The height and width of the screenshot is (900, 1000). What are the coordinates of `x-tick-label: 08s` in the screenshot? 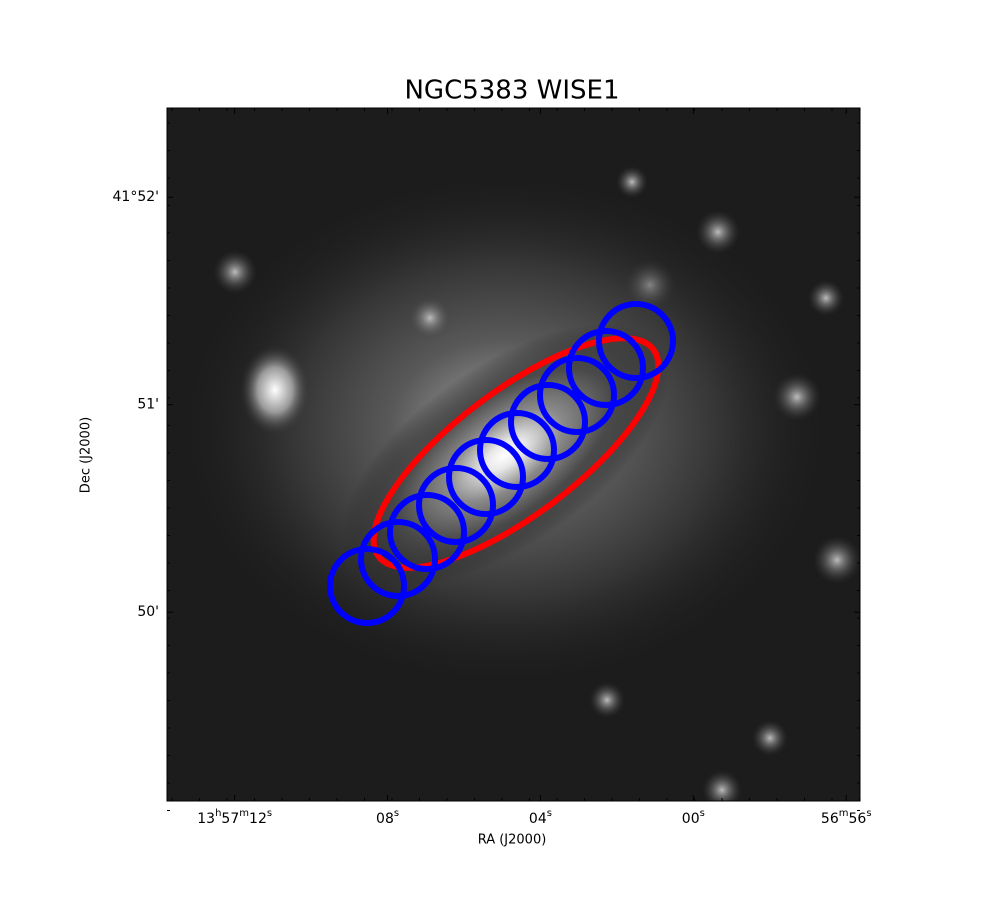 It's located at (387, 817).